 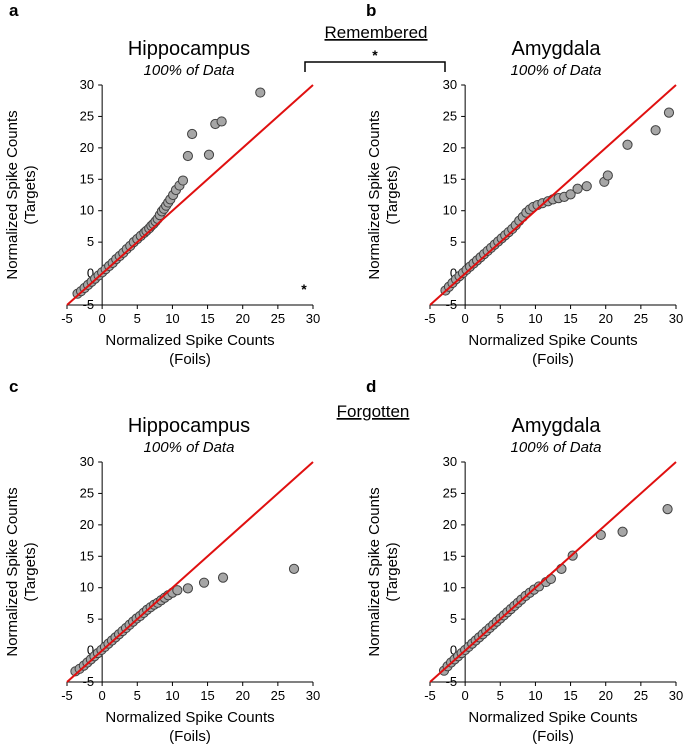 What do you see at coordinates (371, 10) in the screenshot?
I see `panel-letter: b` at bounding box center [371, 10].